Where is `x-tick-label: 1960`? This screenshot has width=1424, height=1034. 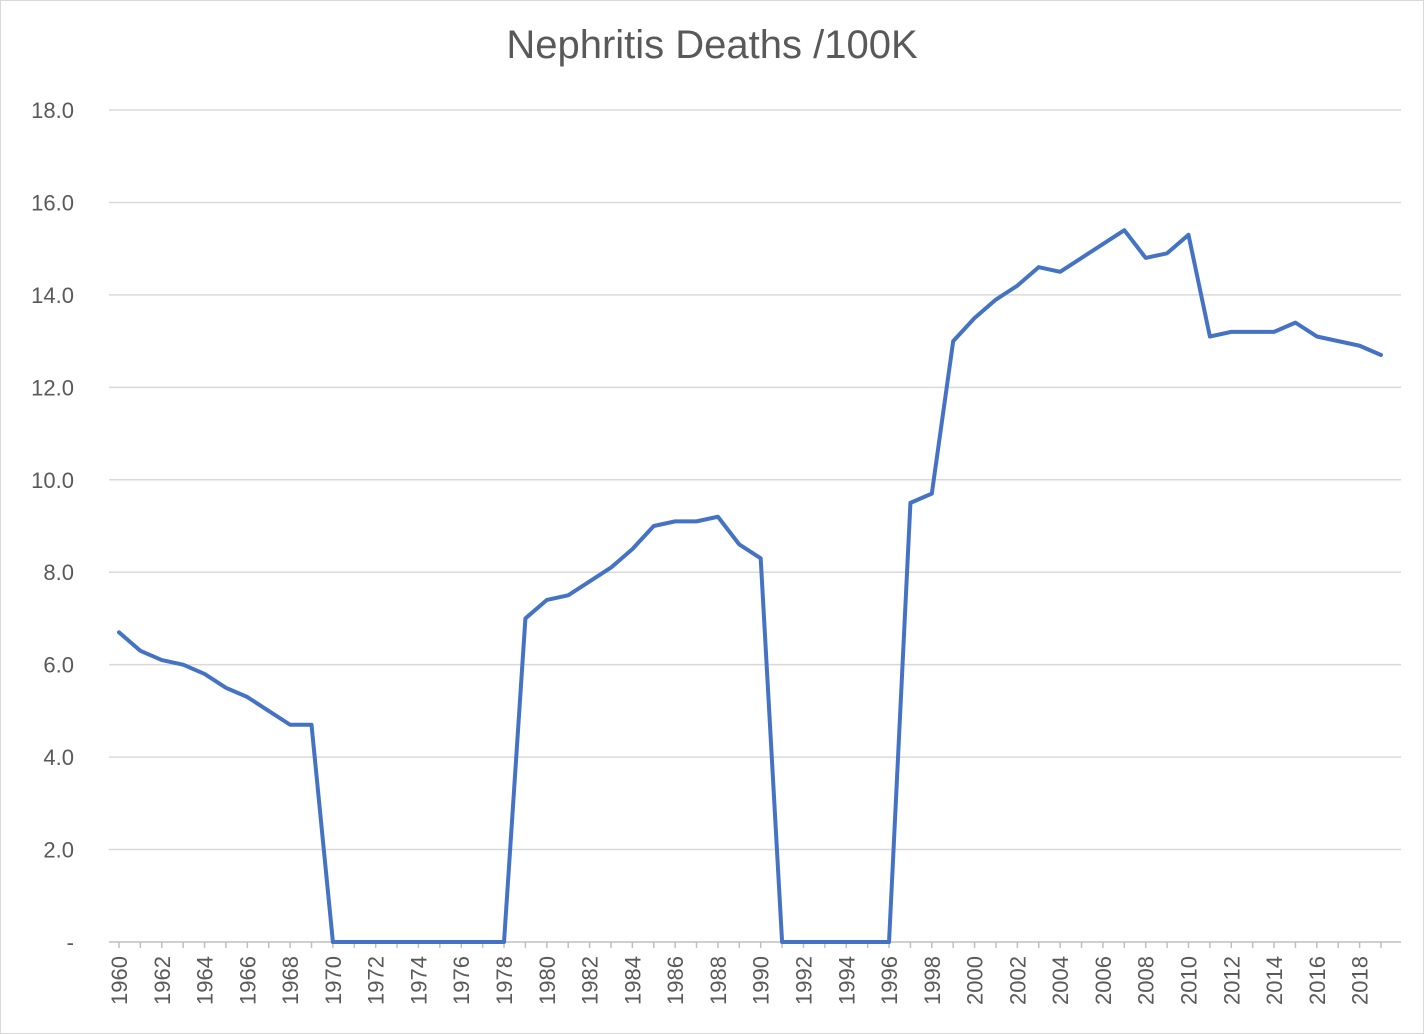 x-tick-label: 1960 is located at coordinates (119, 980).